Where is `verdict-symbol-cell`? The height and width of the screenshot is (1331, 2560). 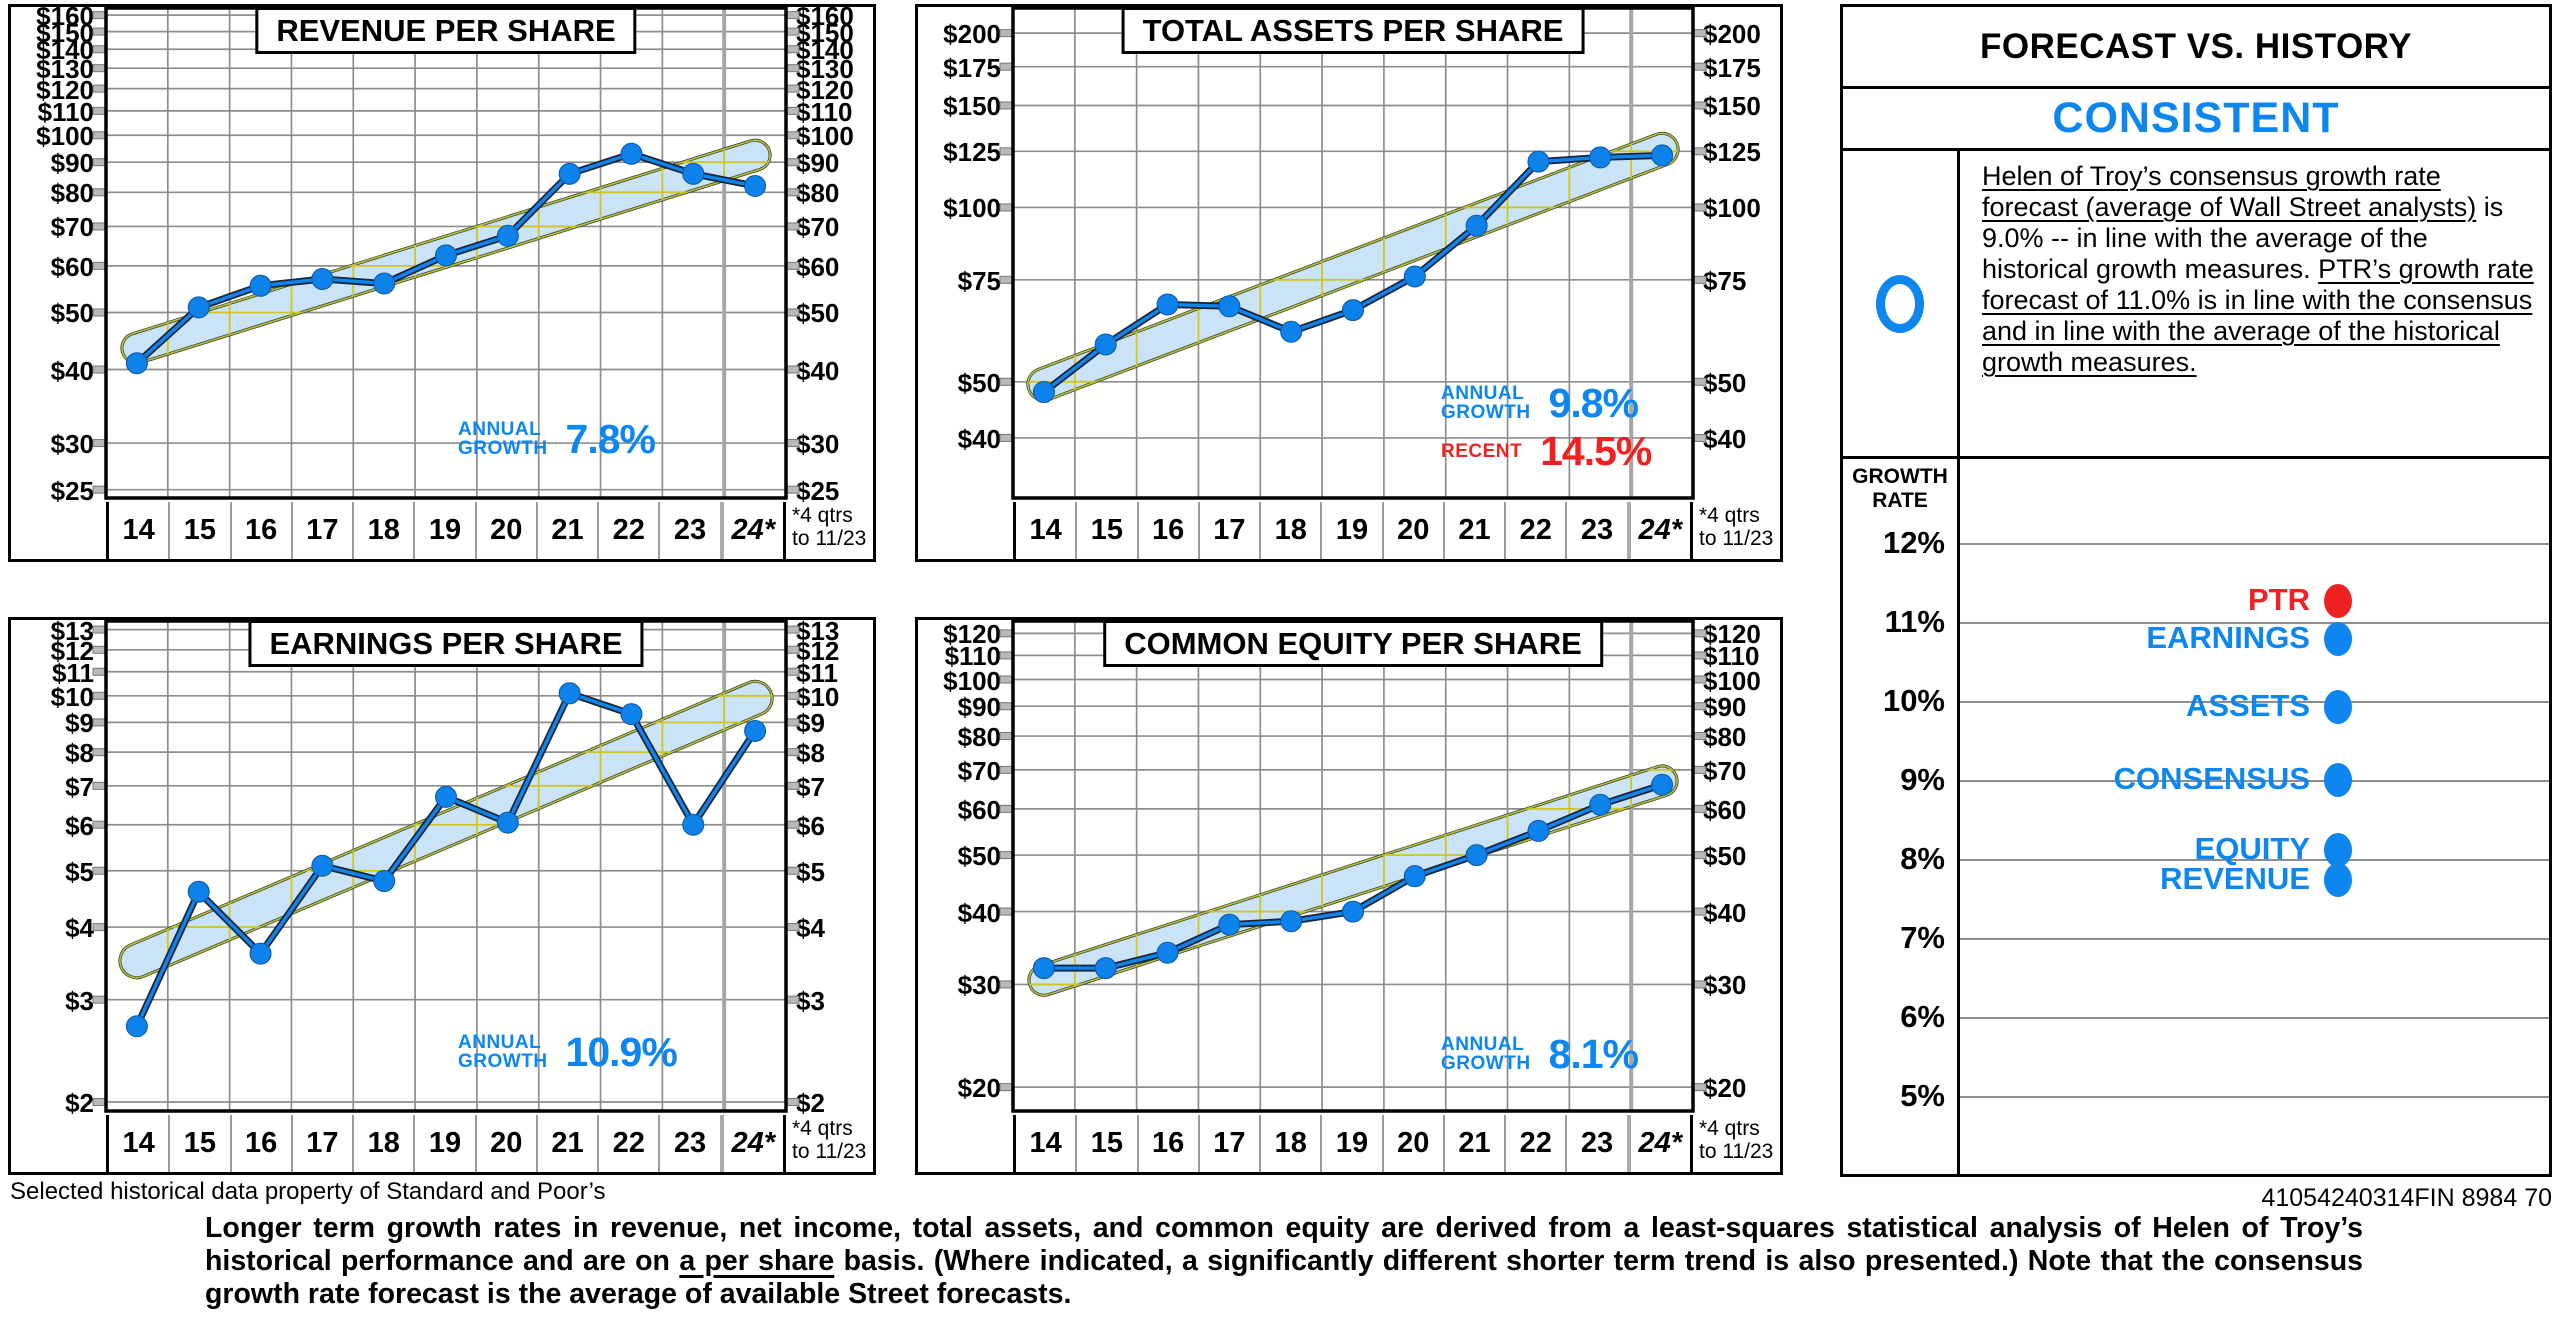 verdict-symbol-cell is located at coordinates (1901, 303).